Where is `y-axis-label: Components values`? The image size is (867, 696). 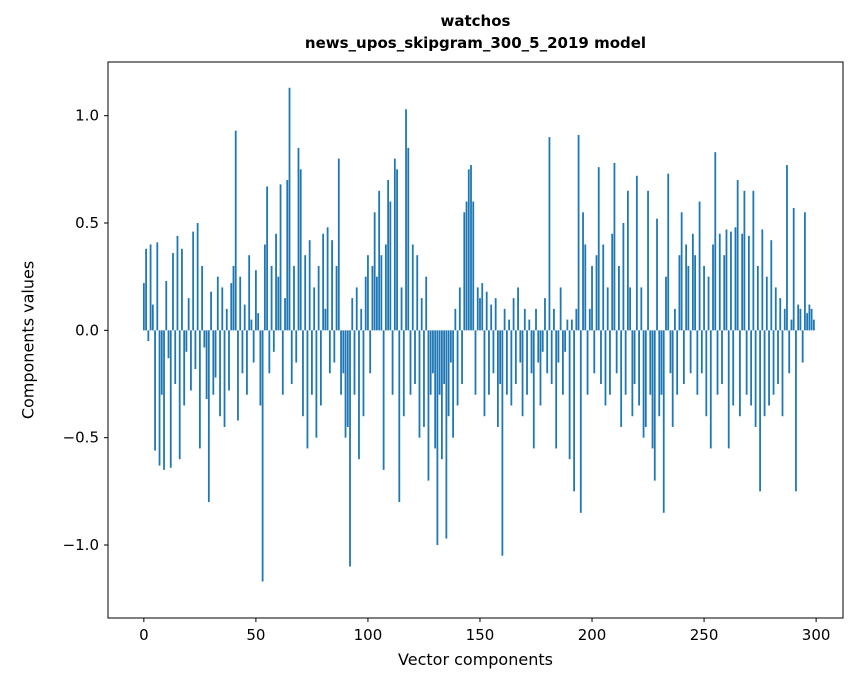
y-axis-label: Components values is located at coordinates (28, 340).